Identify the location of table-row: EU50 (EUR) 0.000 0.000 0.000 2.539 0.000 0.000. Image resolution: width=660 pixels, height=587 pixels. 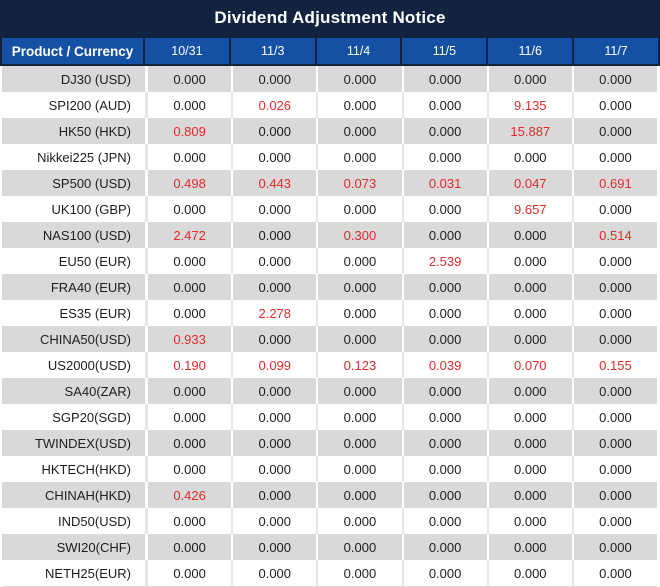
(329, 261).